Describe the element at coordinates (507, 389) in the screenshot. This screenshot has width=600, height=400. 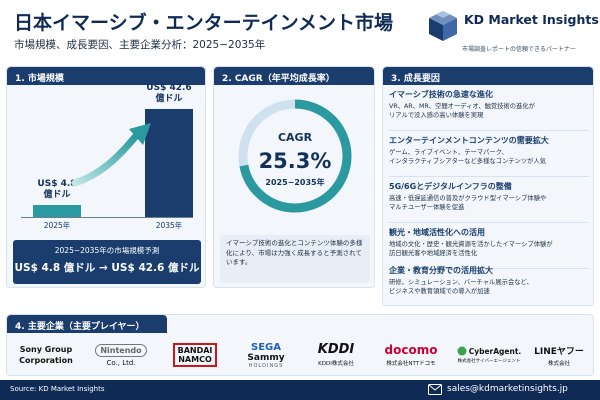
I see `contact-email: sales@kdmarketinsights.jp` at that location.